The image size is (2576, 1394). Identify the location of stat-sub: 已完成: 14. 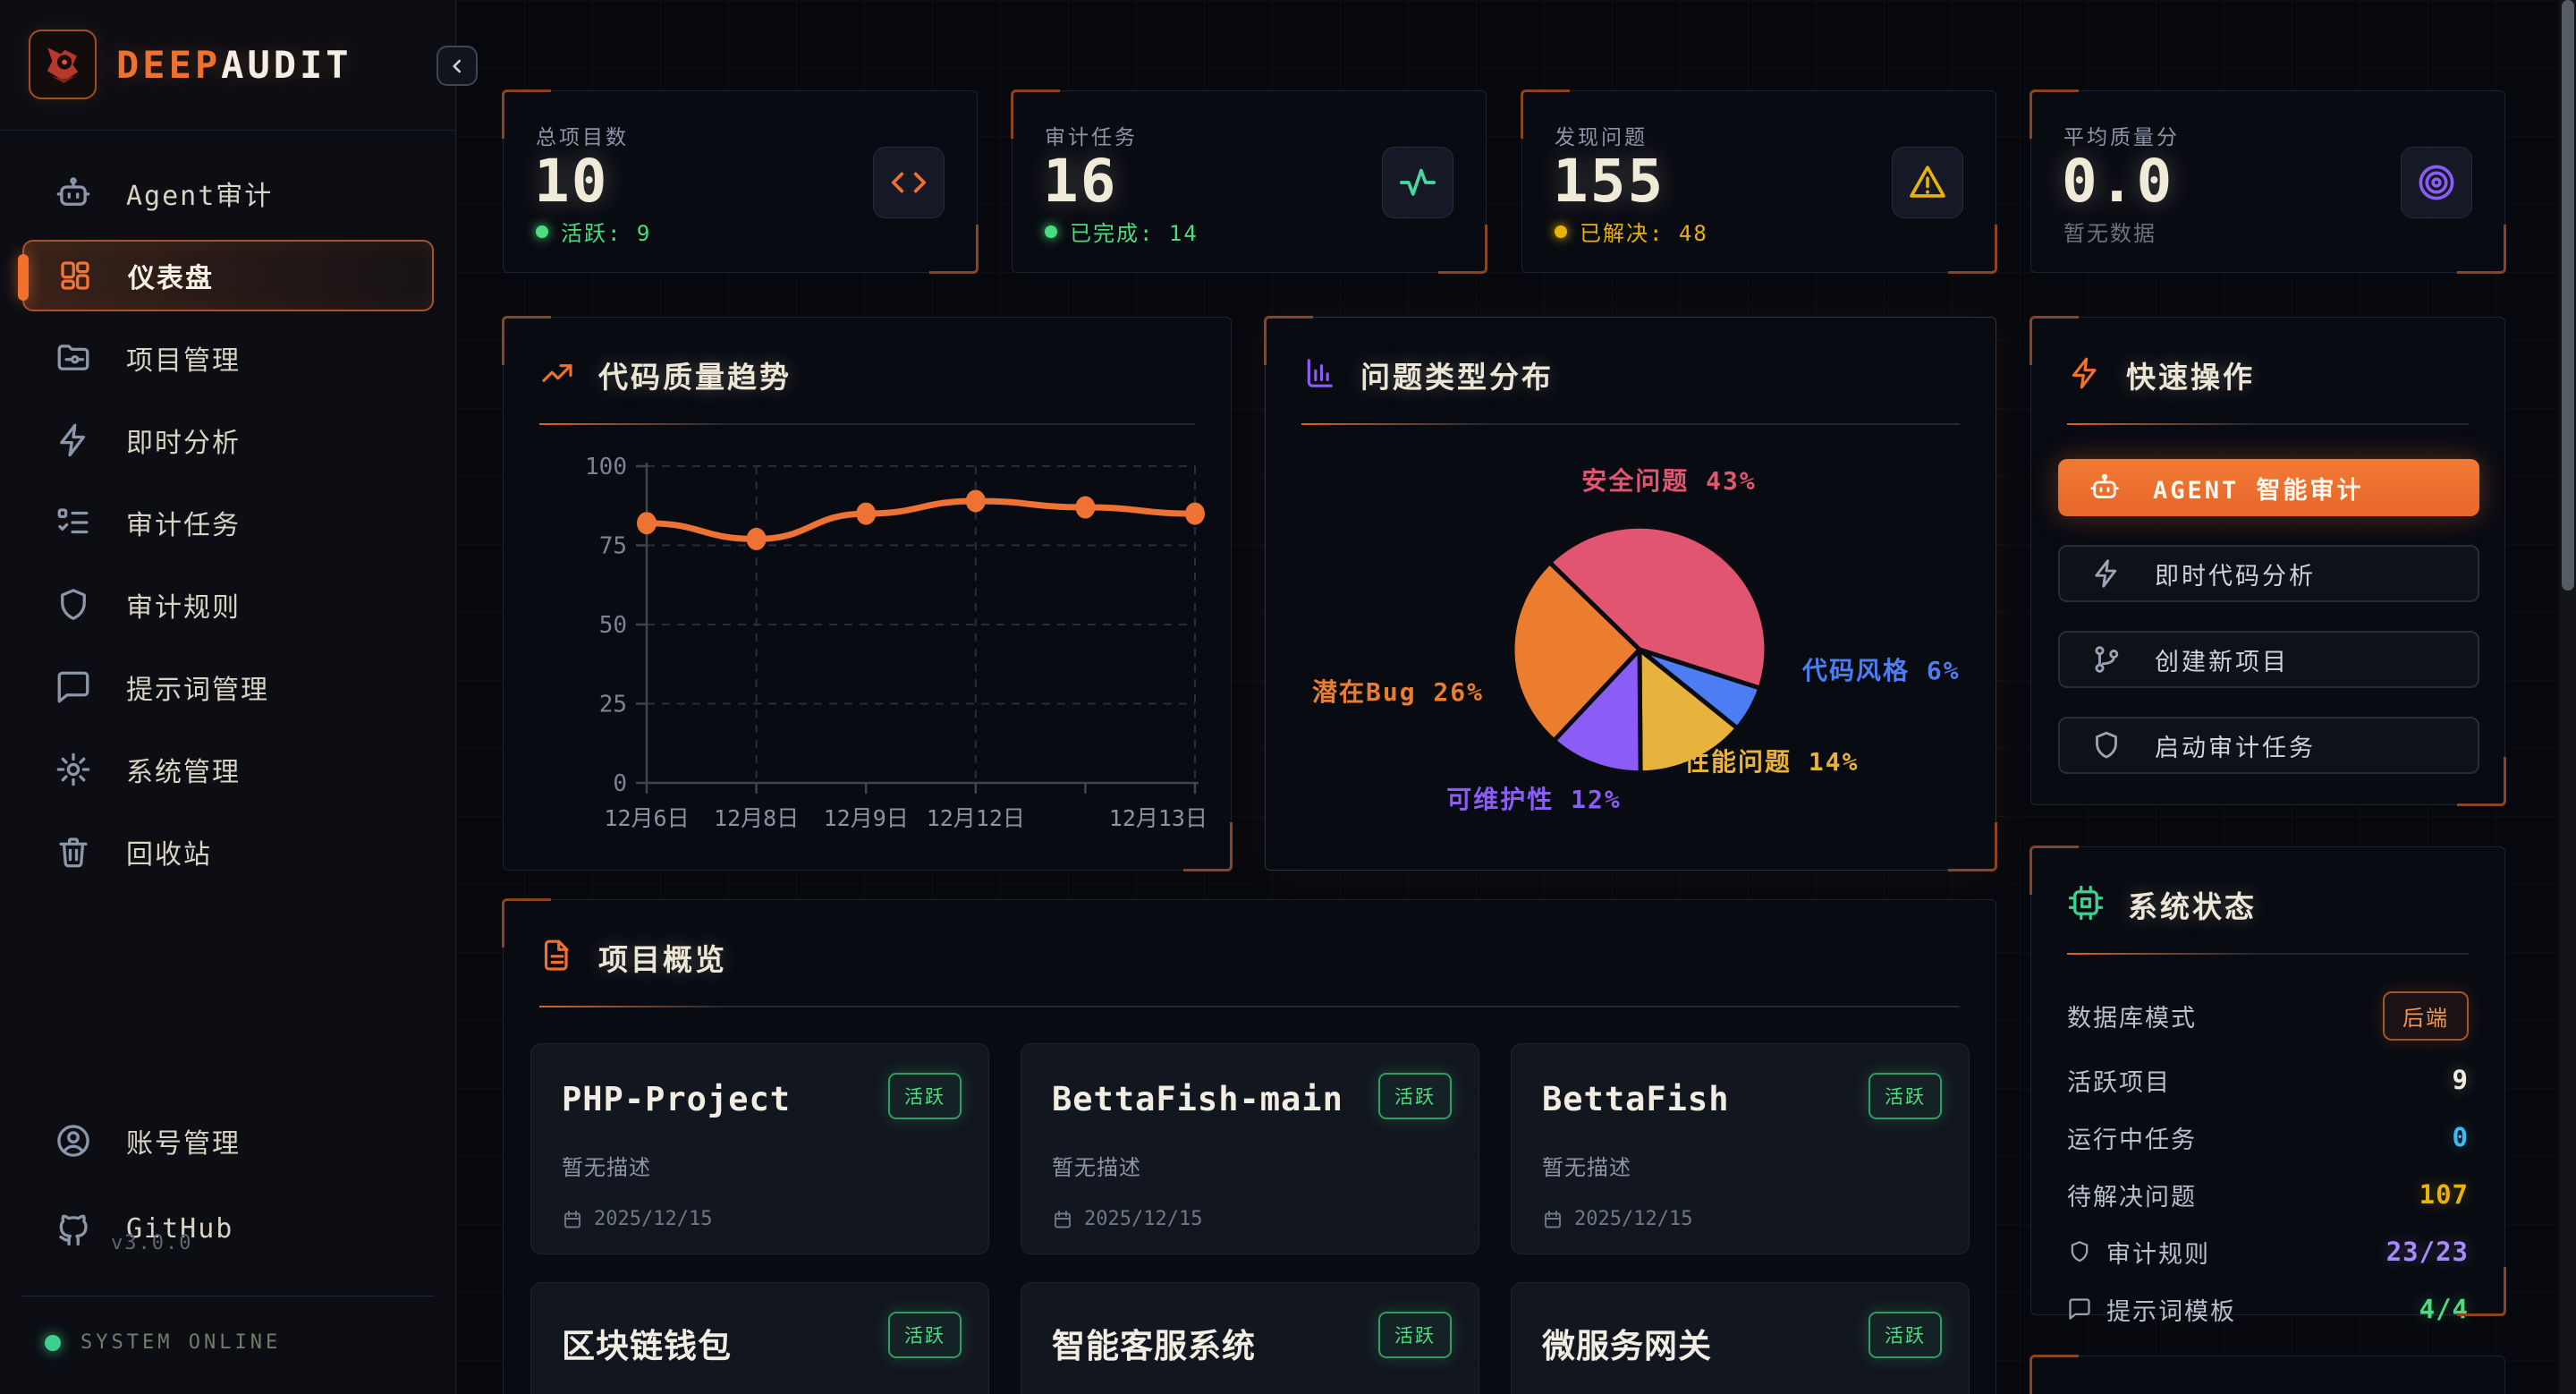
(1122, 231).